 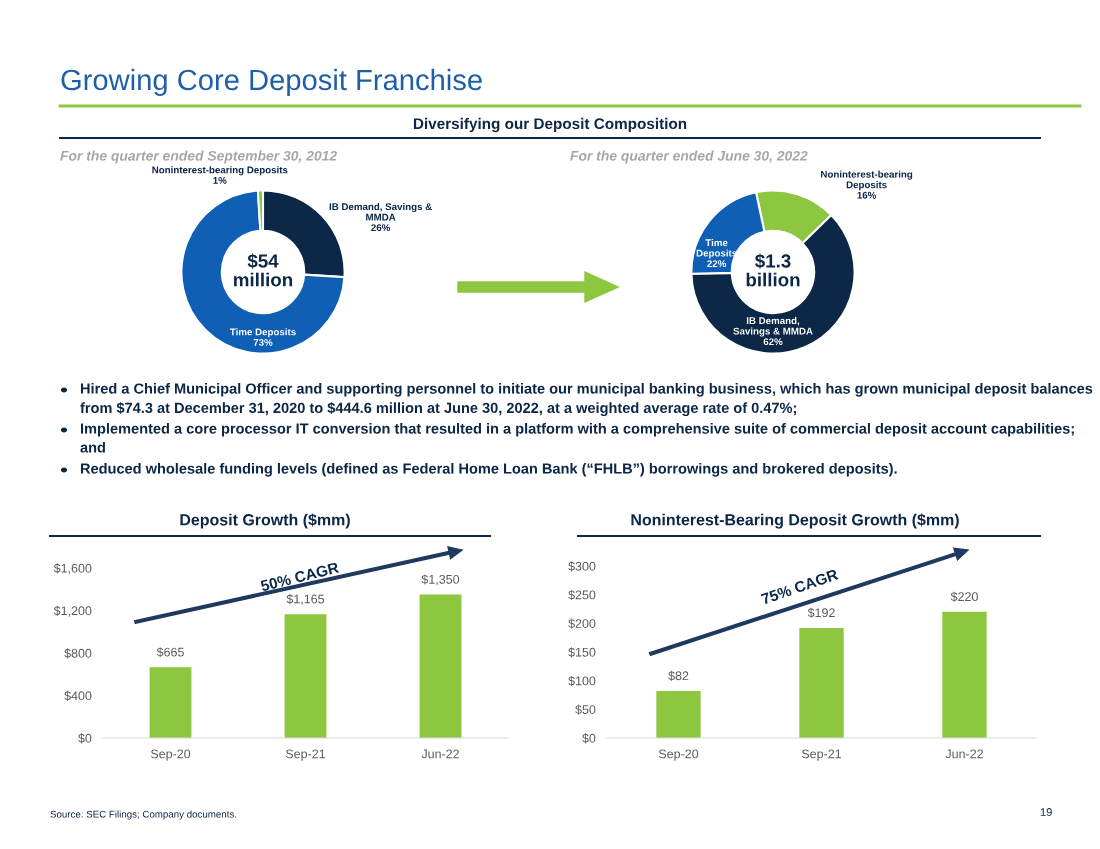 I want to click on chart-subtitle: For the quarter ended September 30, 2012, so click(x=198, y=157).